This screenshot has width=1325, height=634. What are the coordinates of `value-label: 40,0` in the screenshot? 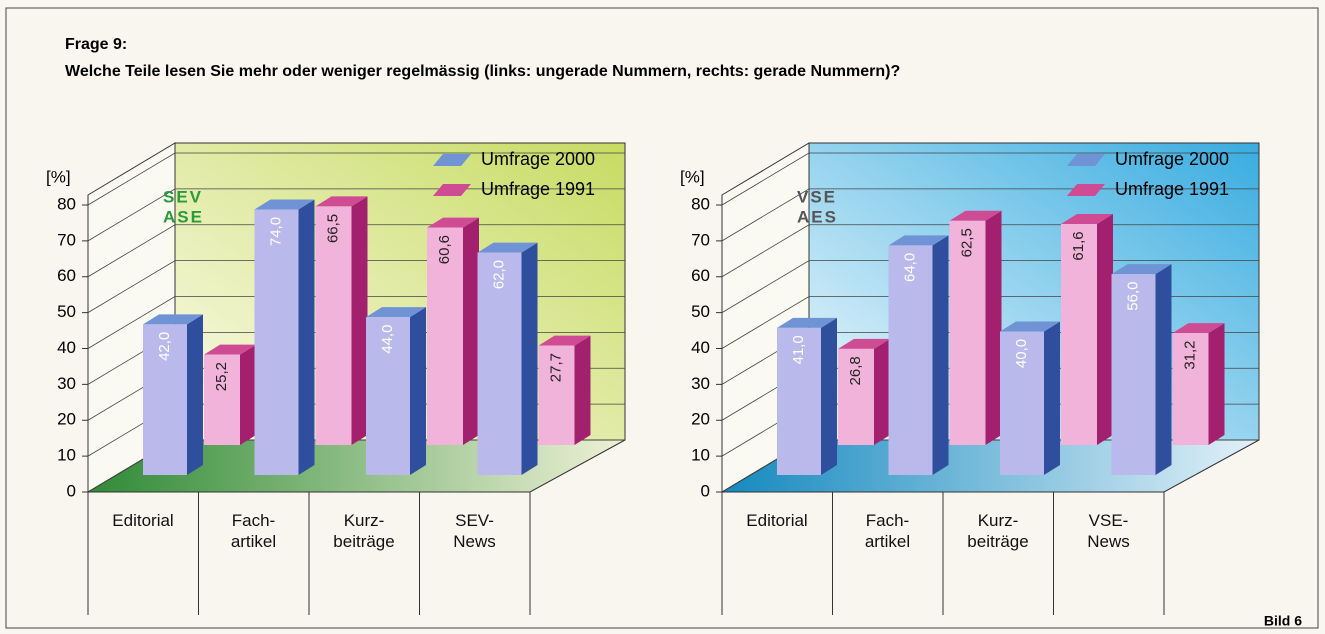 It's located at (1021, 353).